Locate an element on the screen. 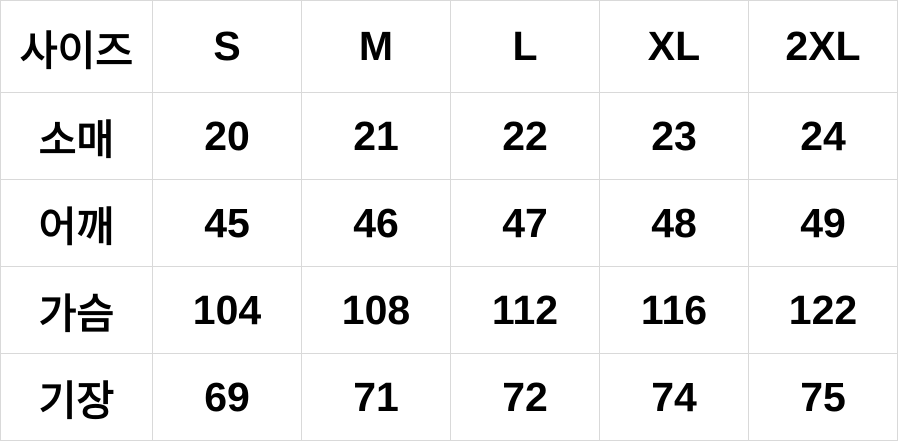  header-cell-size-m: M is located at coordinates (376, 46).